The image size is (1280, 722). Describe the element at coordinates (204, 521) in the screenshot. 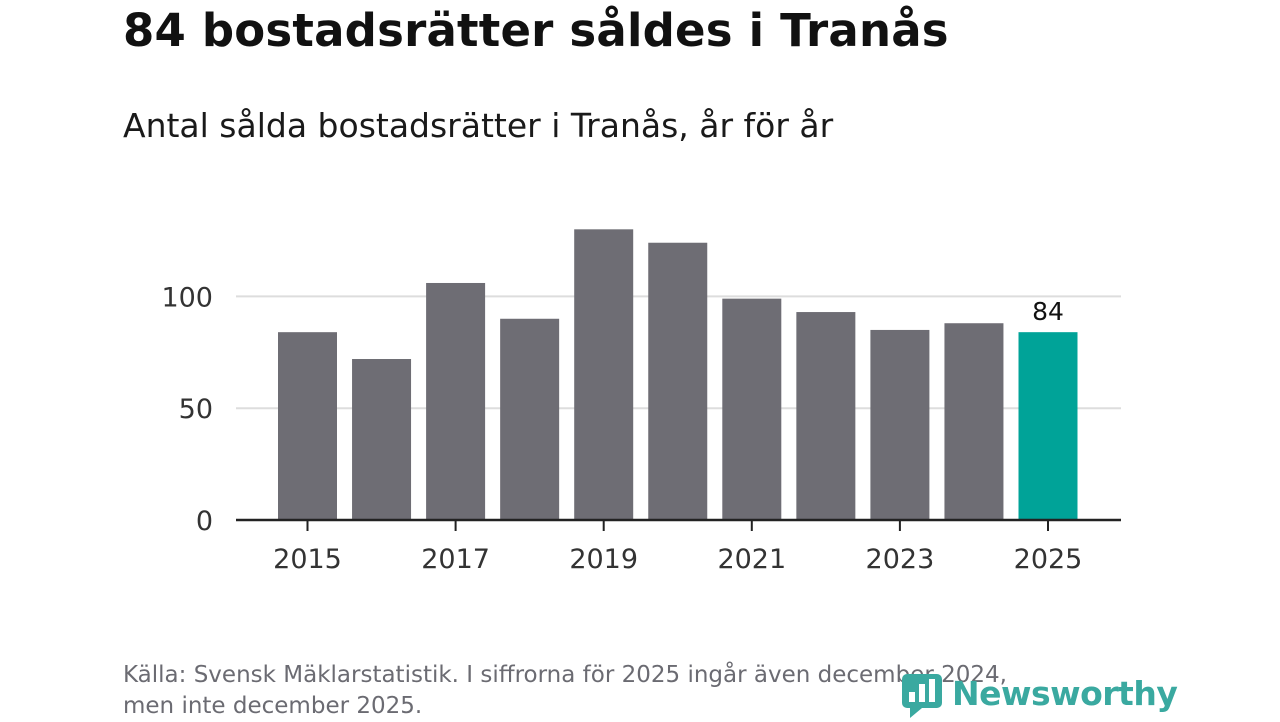

I see `y-tick-label-0: 0` at that location.